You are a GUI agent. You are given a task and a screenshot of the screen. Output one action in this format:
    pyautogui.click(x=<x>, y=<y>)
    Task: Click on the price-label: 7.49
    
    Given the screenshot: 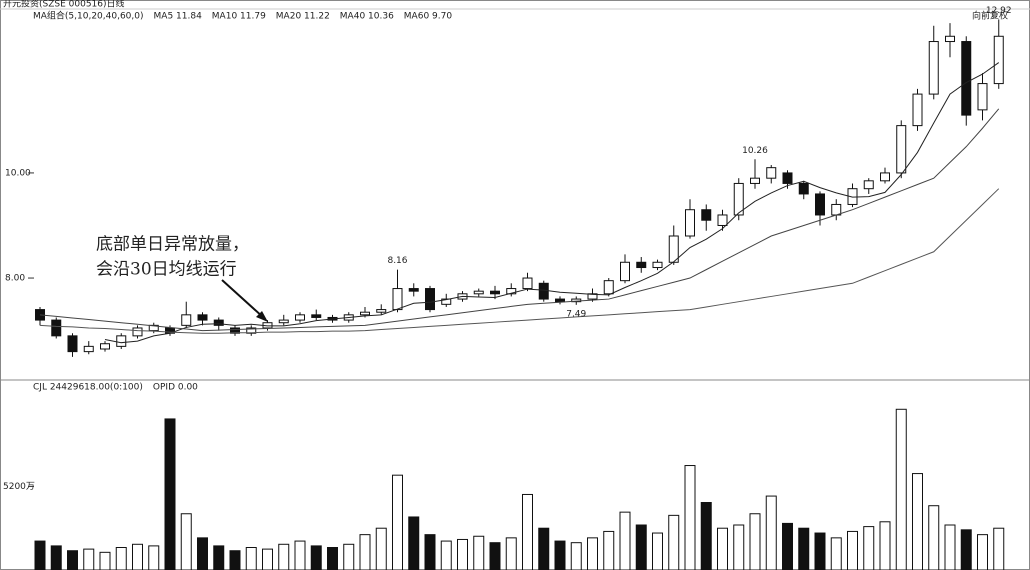 What is the action you would take?
    pyautogui.click(x=576, y=314)
    